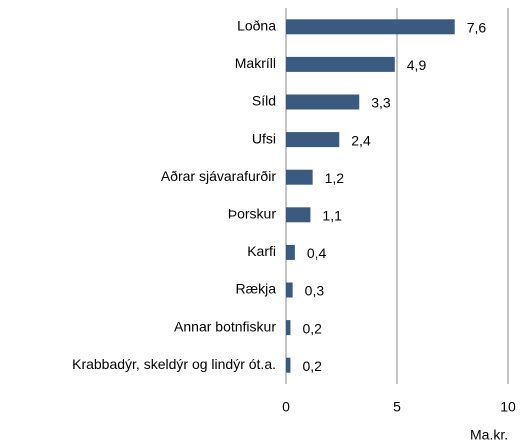  What do you see at coordinates (397, 407) in the screenshot?
I see `x-tick-label: 5` at bounding box center [397, 407].